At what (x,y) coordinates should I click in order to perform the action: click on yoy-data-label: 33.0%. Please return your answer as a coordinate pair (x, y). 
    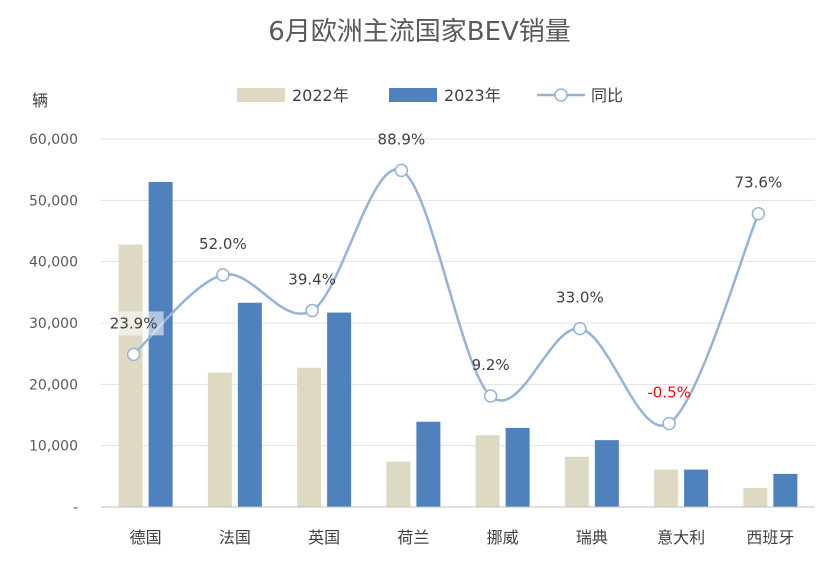
    Looking at the image, I should click on (580, 298).